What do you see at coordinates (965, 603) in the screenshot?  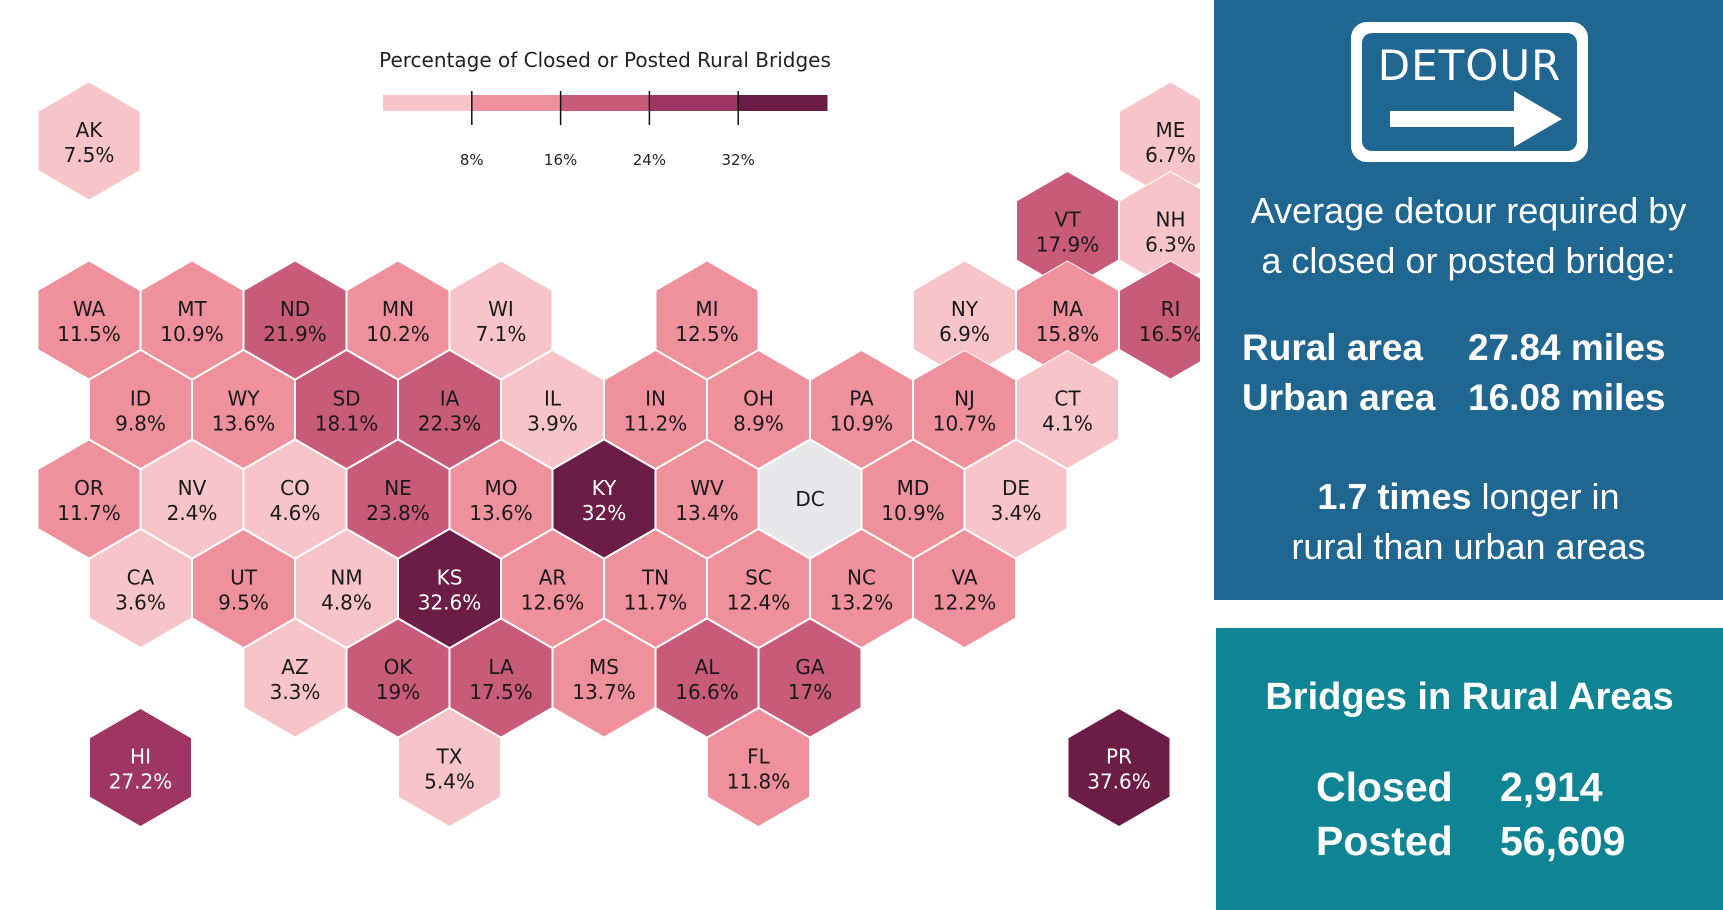 I see `state-percent: 12.2%` at bounding box center [965, 603].